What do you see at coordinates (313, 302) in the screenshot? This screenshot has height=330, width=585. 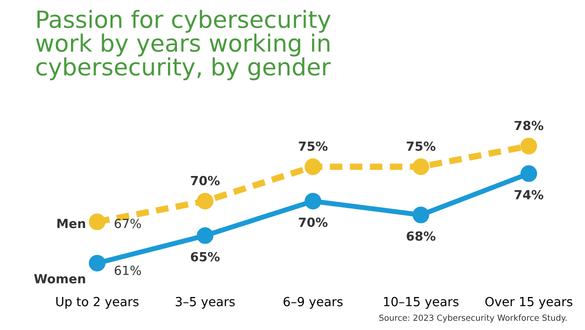 I see `x-tick-label: 6–9 years` at bounding box center [313, 302].